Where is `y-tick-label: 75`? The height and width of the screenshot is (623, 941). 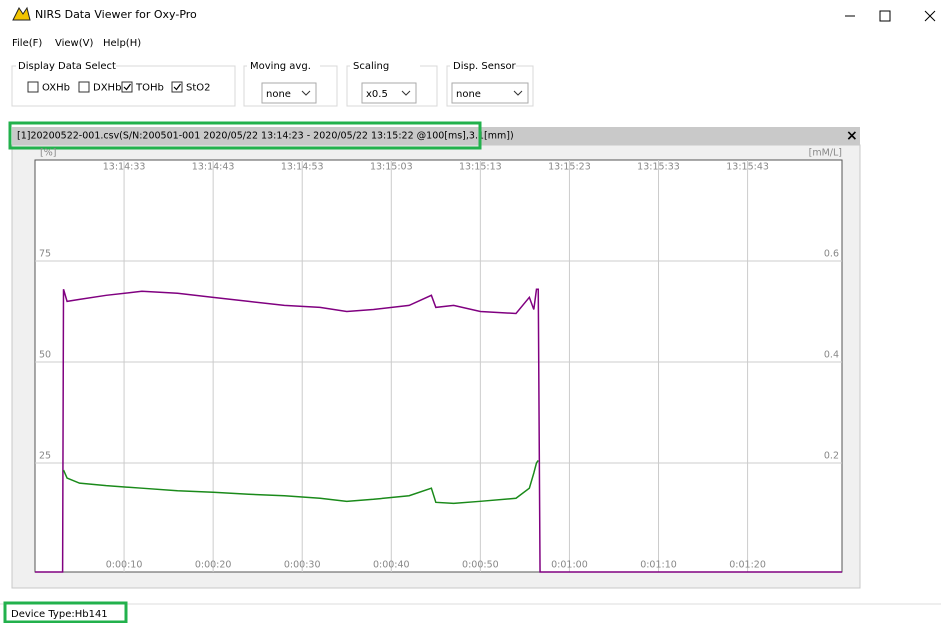 y-tick-label: 75 is located at coordinates (45, 253).